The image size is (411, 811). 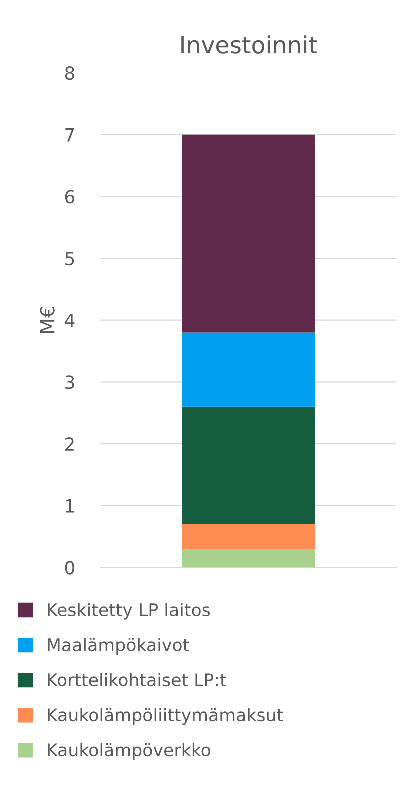 I want to click on y-tick-label: 2, so click(x=70, y=444).